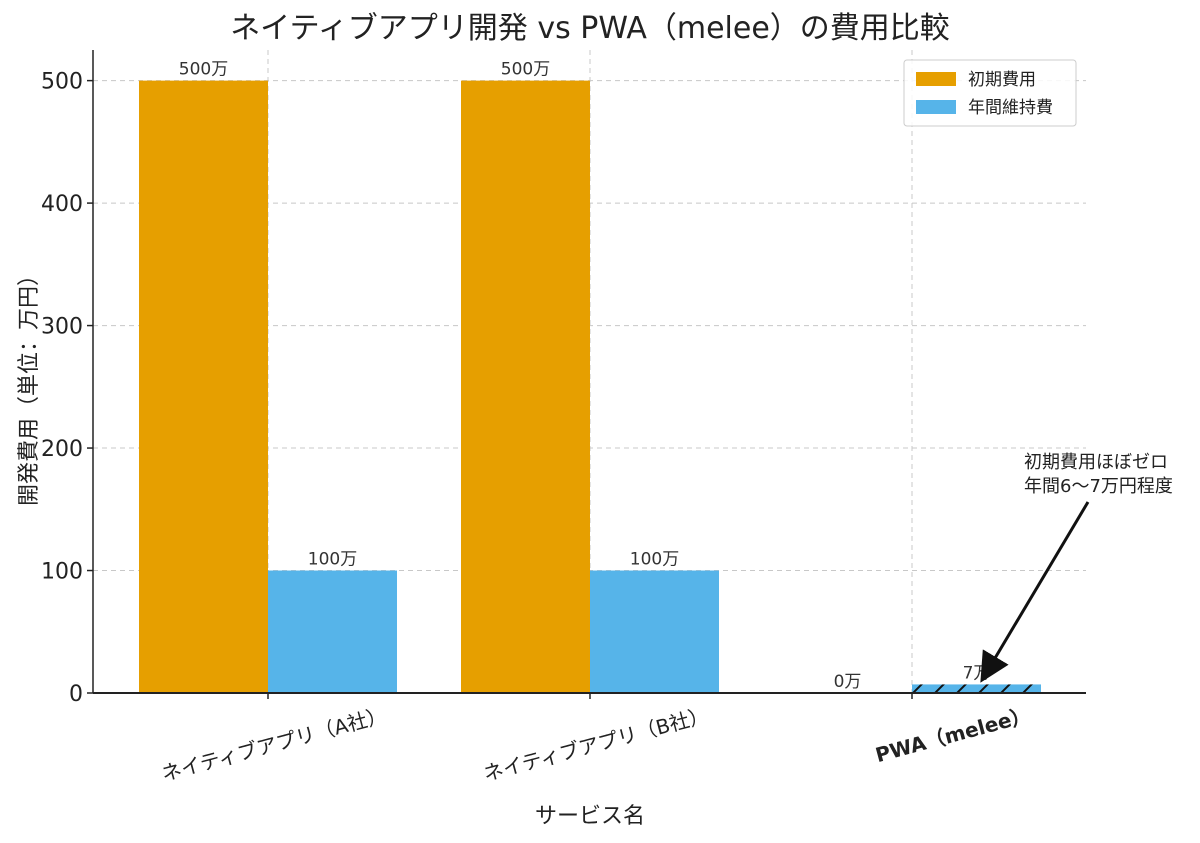  I want to click on x-category-label: ネイティブアプリ（A社）, so click(274, 744).